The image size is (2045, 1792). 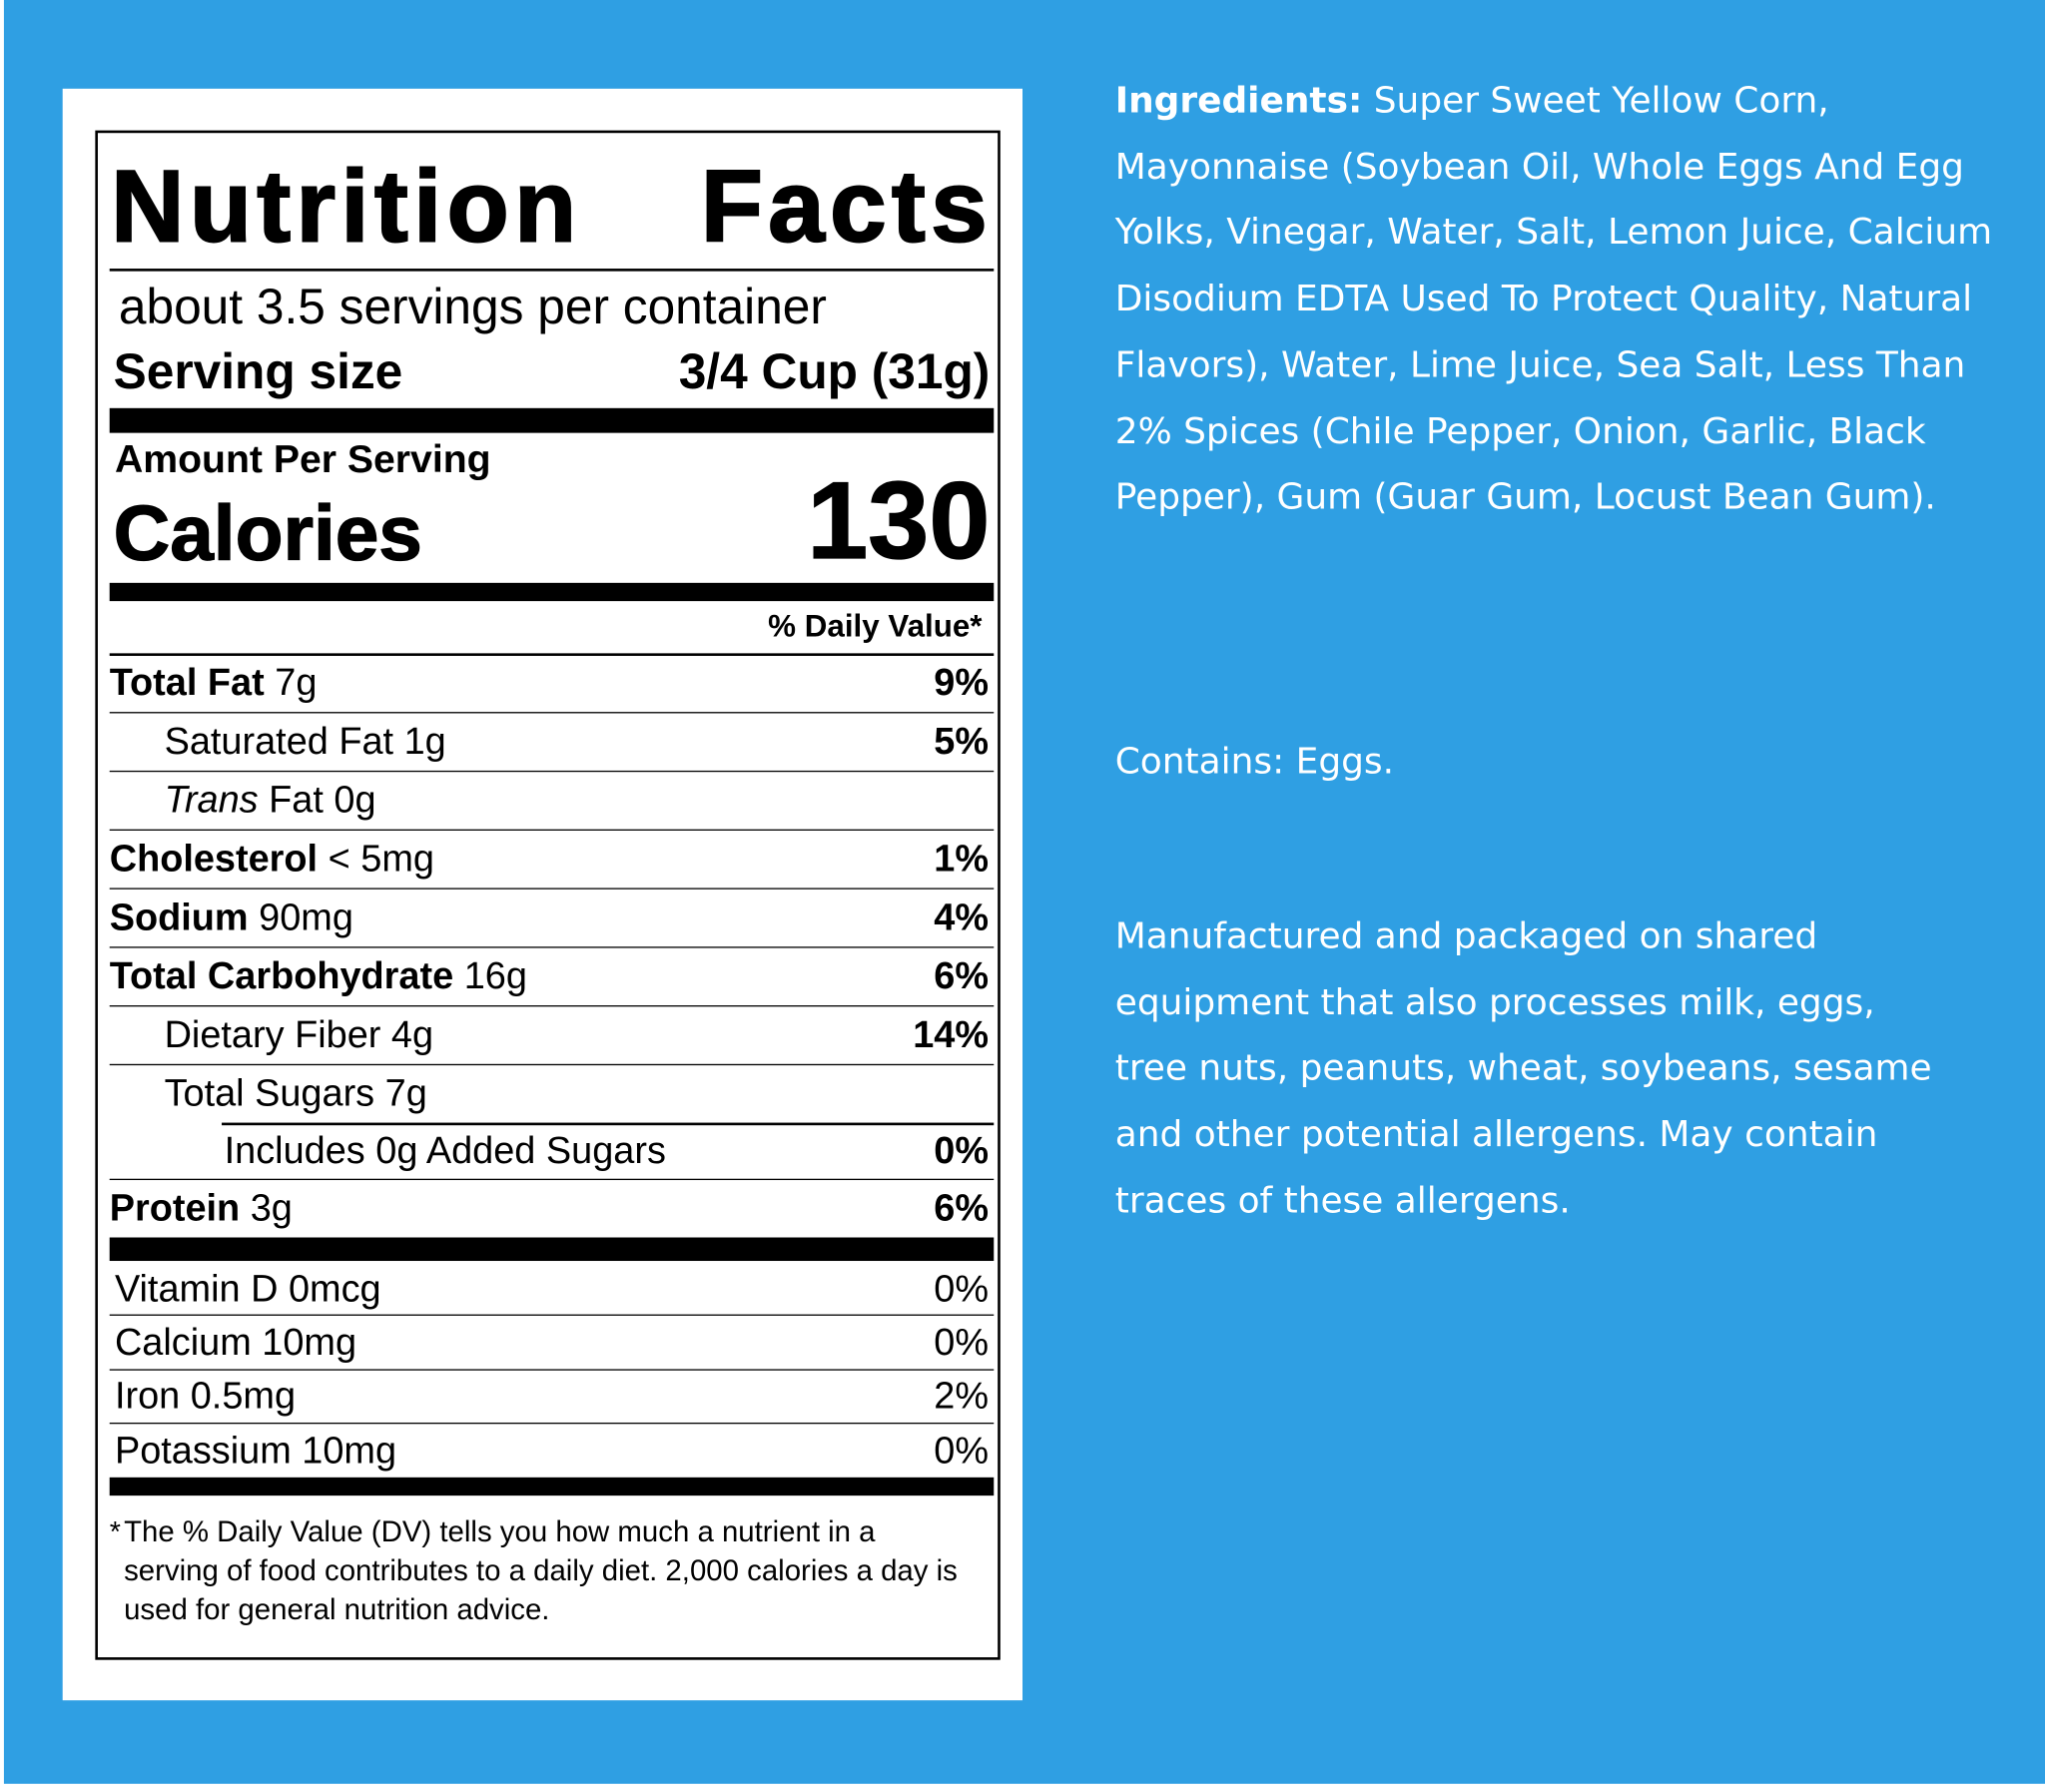 What do you see at coordinates (279, 742) in the screenshot?
I see `nutrient-name: Saturated Fat` at bounding box center [279, 742].